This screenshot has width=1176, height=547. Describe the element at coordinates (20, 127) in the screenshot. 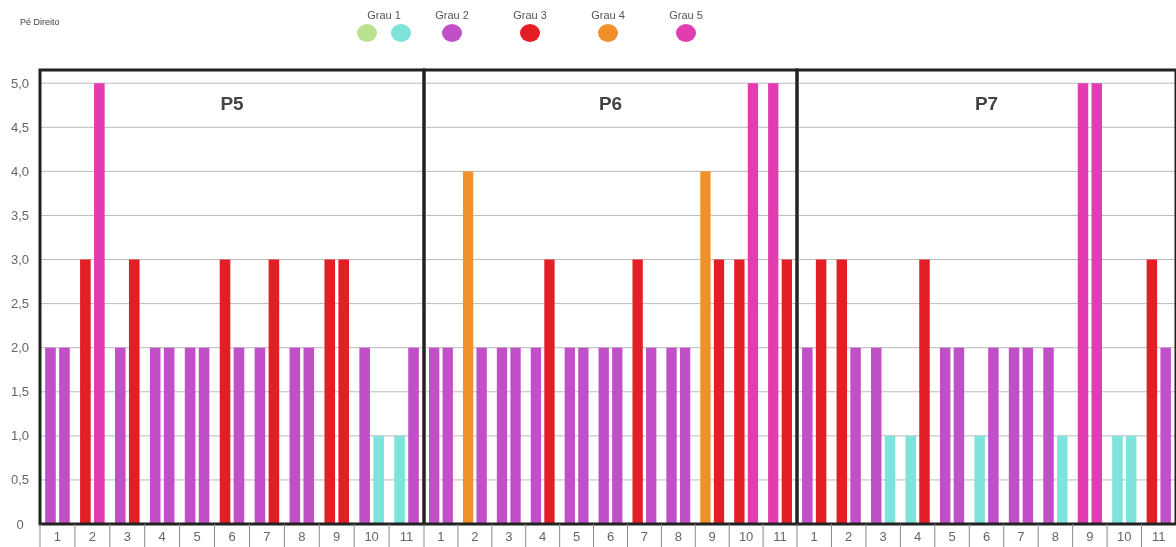

I see `y-tick-label: 4,5` at that location.